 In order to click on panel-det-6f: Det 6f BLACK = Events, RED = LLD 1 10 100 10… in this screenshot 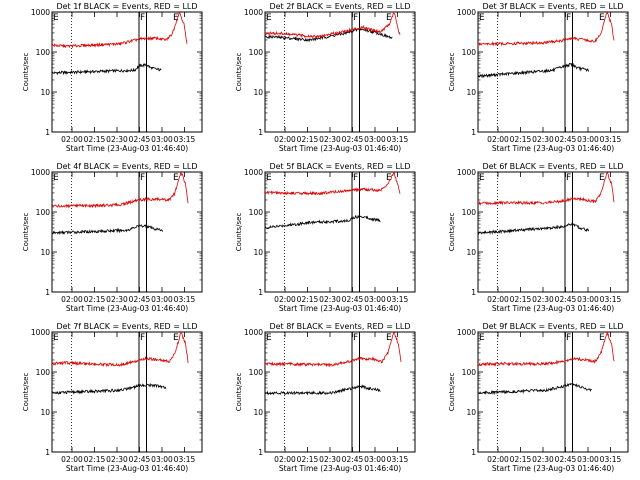, I will do `click(538, 237)`.